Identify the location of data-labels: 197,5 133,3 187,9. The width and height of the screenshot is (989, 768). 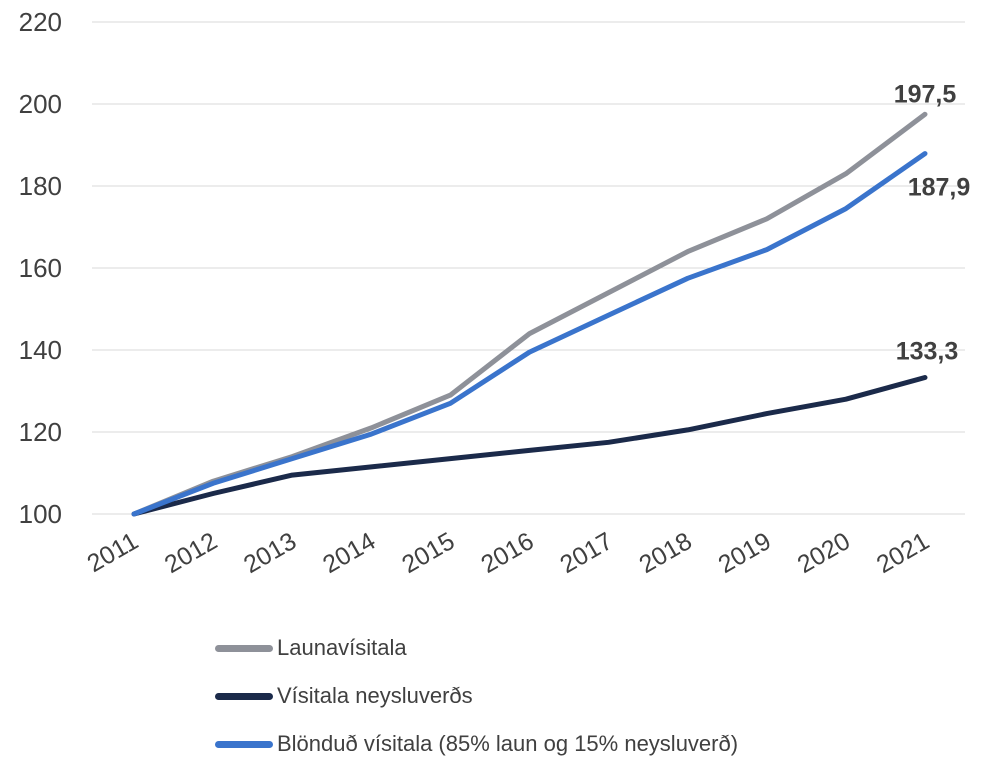
(932, 222).